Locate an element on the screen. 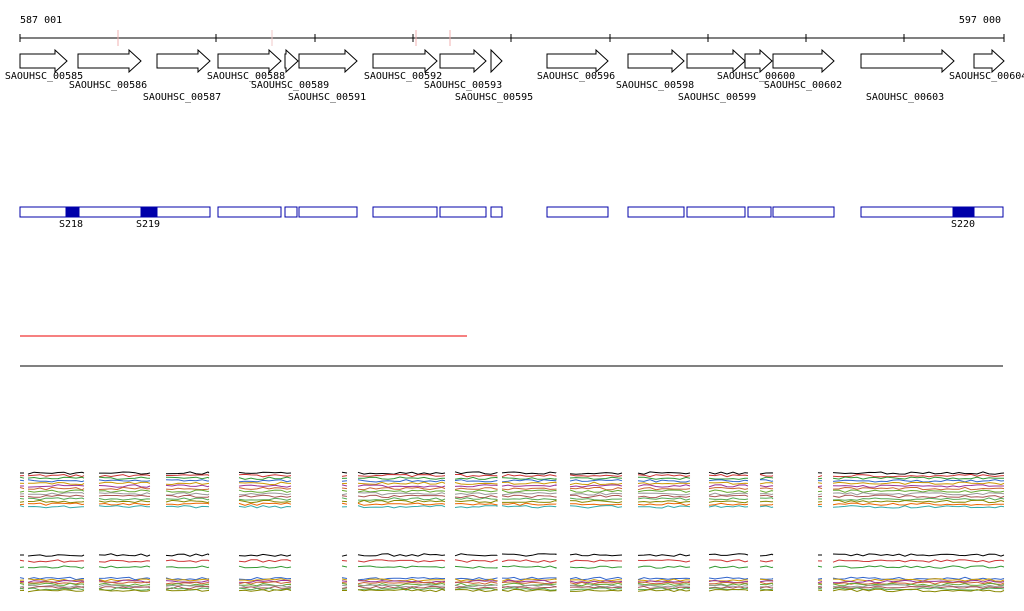 The height and width of the screenshot is (611, 1024). gene-label: SAOUHSC_00600 is located at coordinates (756, 76).